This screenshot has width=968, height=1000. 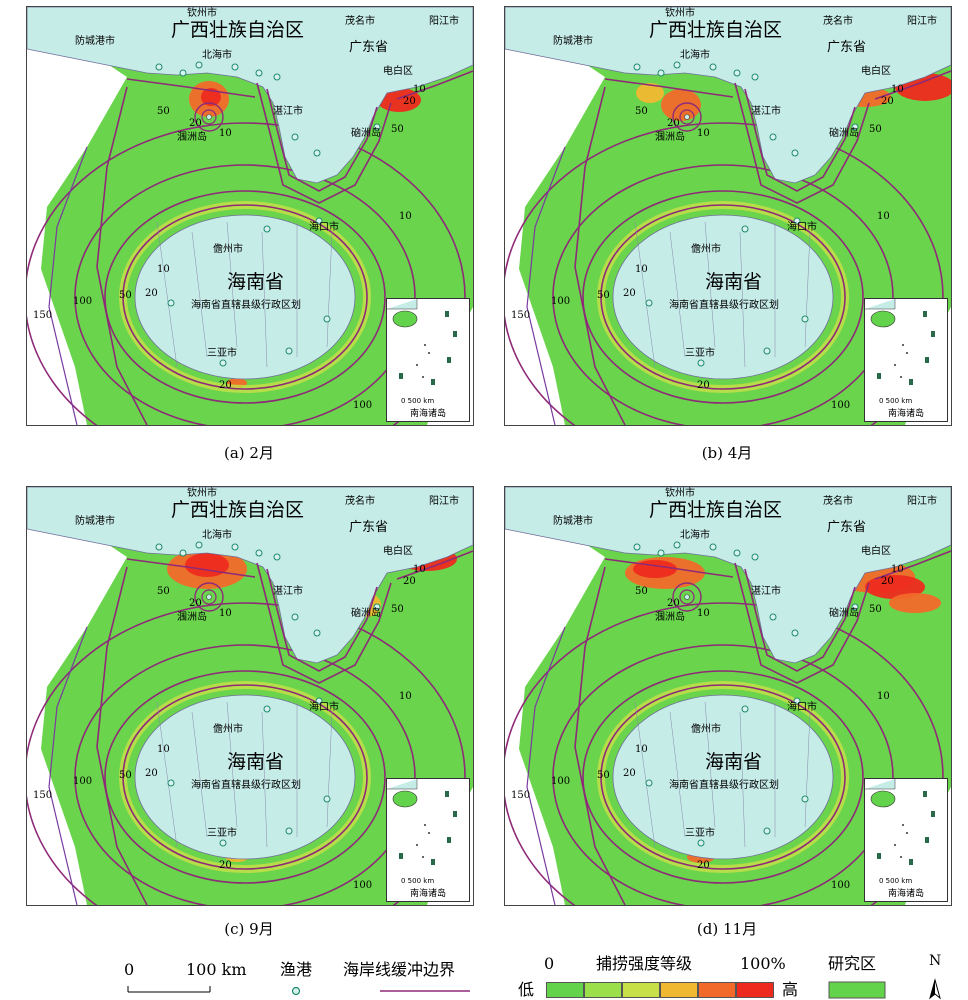 What do you see at coordinates (766, 111) in the screenshot?
I see `place-label-zhanjiang: 湛江市` at bounding box center [766, 111].